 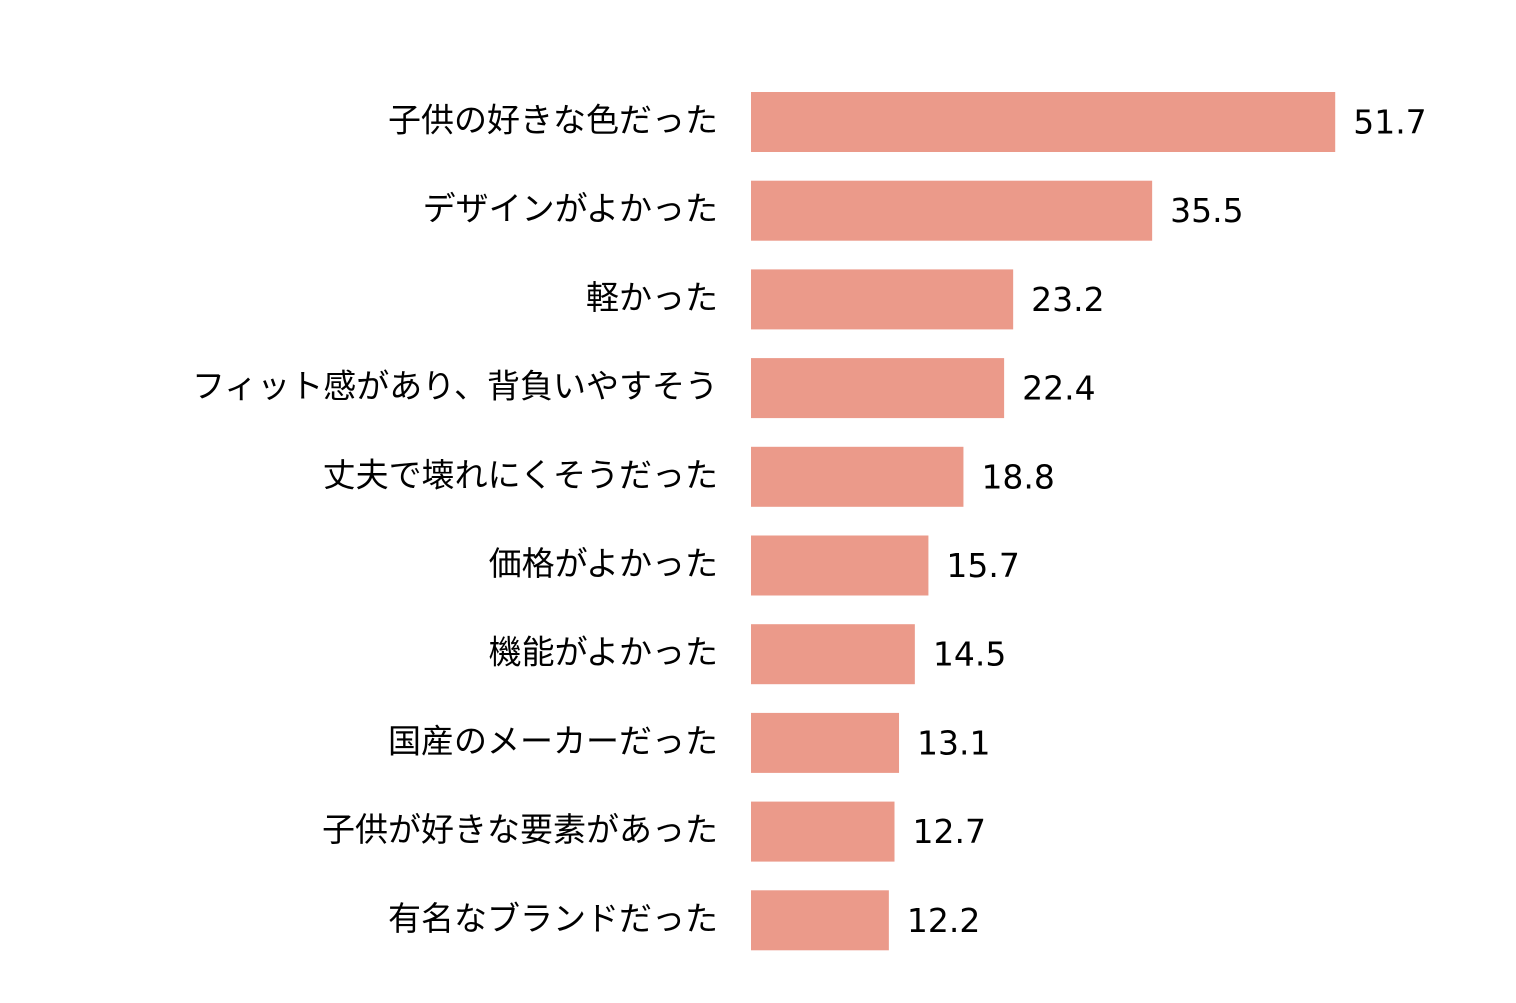 What do you see at coordinates (520, 829) in the screenshot?
I see `category-label: 子供が好きな要素があった` at bounding box center [520, 829].